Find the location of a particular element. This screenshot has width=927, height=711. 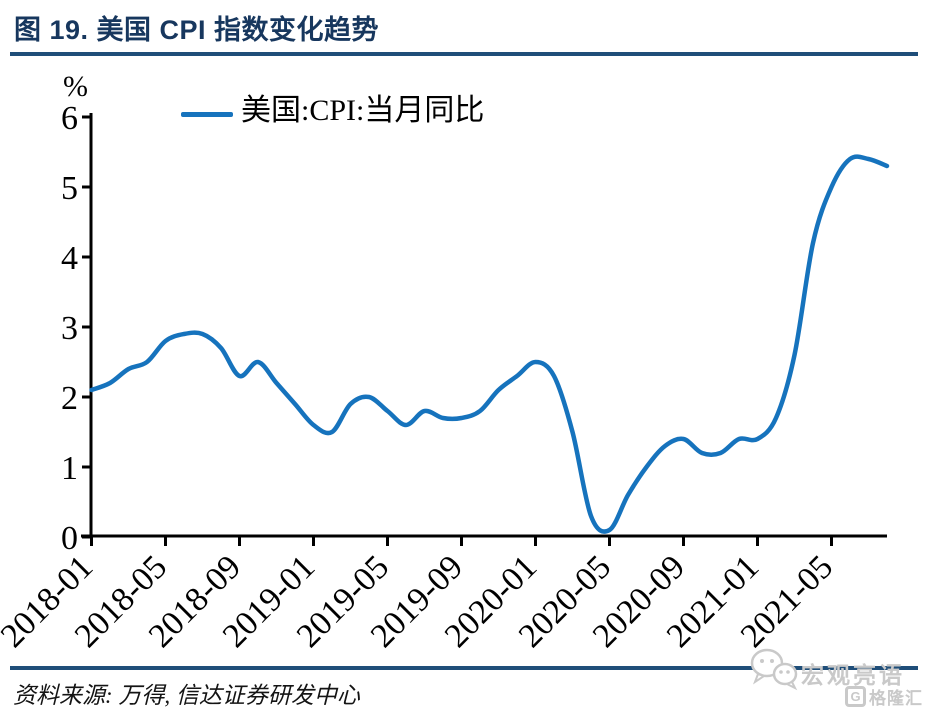

legend-line-swatch is located at coordinates (207, 114).